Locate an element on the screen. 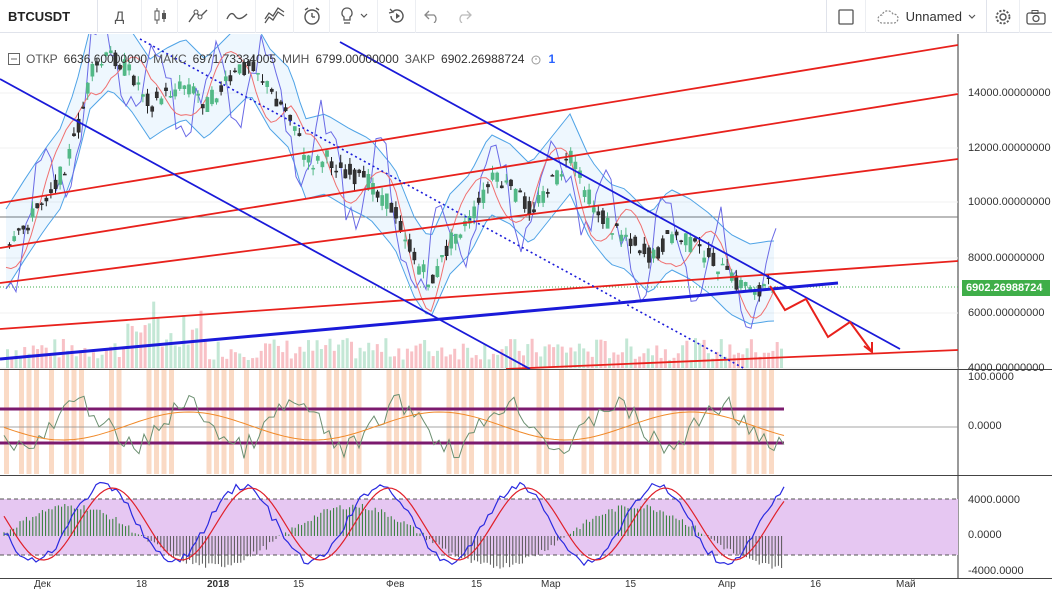 Image resolution: width=1052 pixels, height=593 pixels. time-tick: Фев is located at coordinates (395, 584).